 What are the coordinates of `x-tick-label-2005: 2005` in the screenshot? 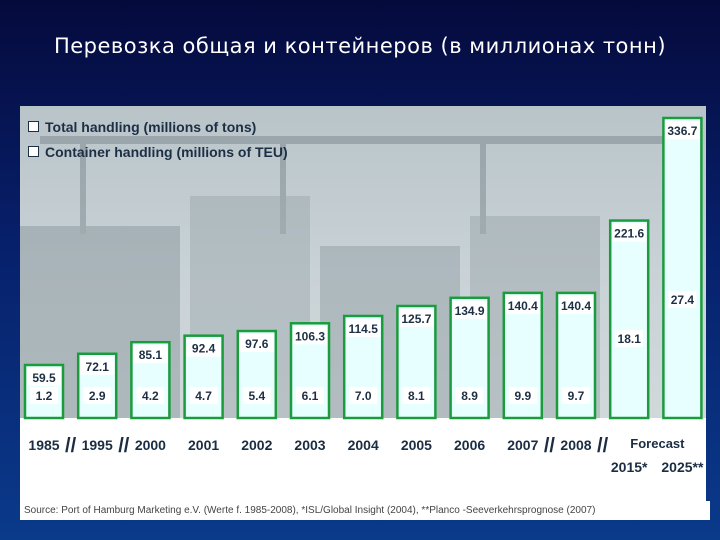 It's located at (416, 445).